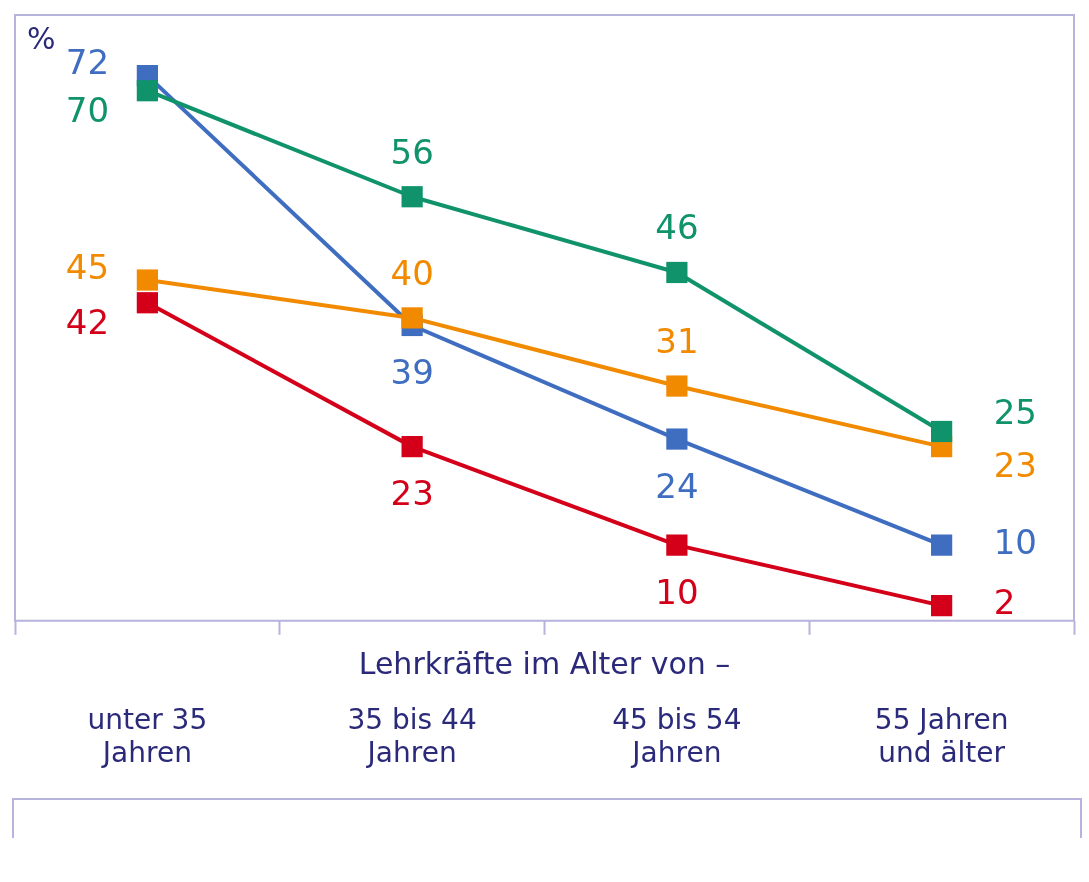 The height and width of the screenshot is (882, 1089). Describe the element at coordinates (544, 663) in the screenshot. I see `x-axis-title: Lehrkräfte im Alter von –` at that location.